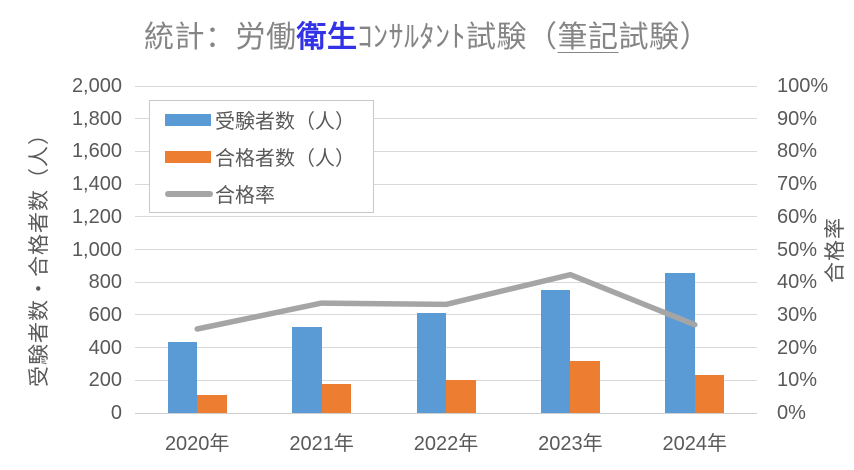  I want to click on y-axis-tick-left: 1,400, so click(96, 184).